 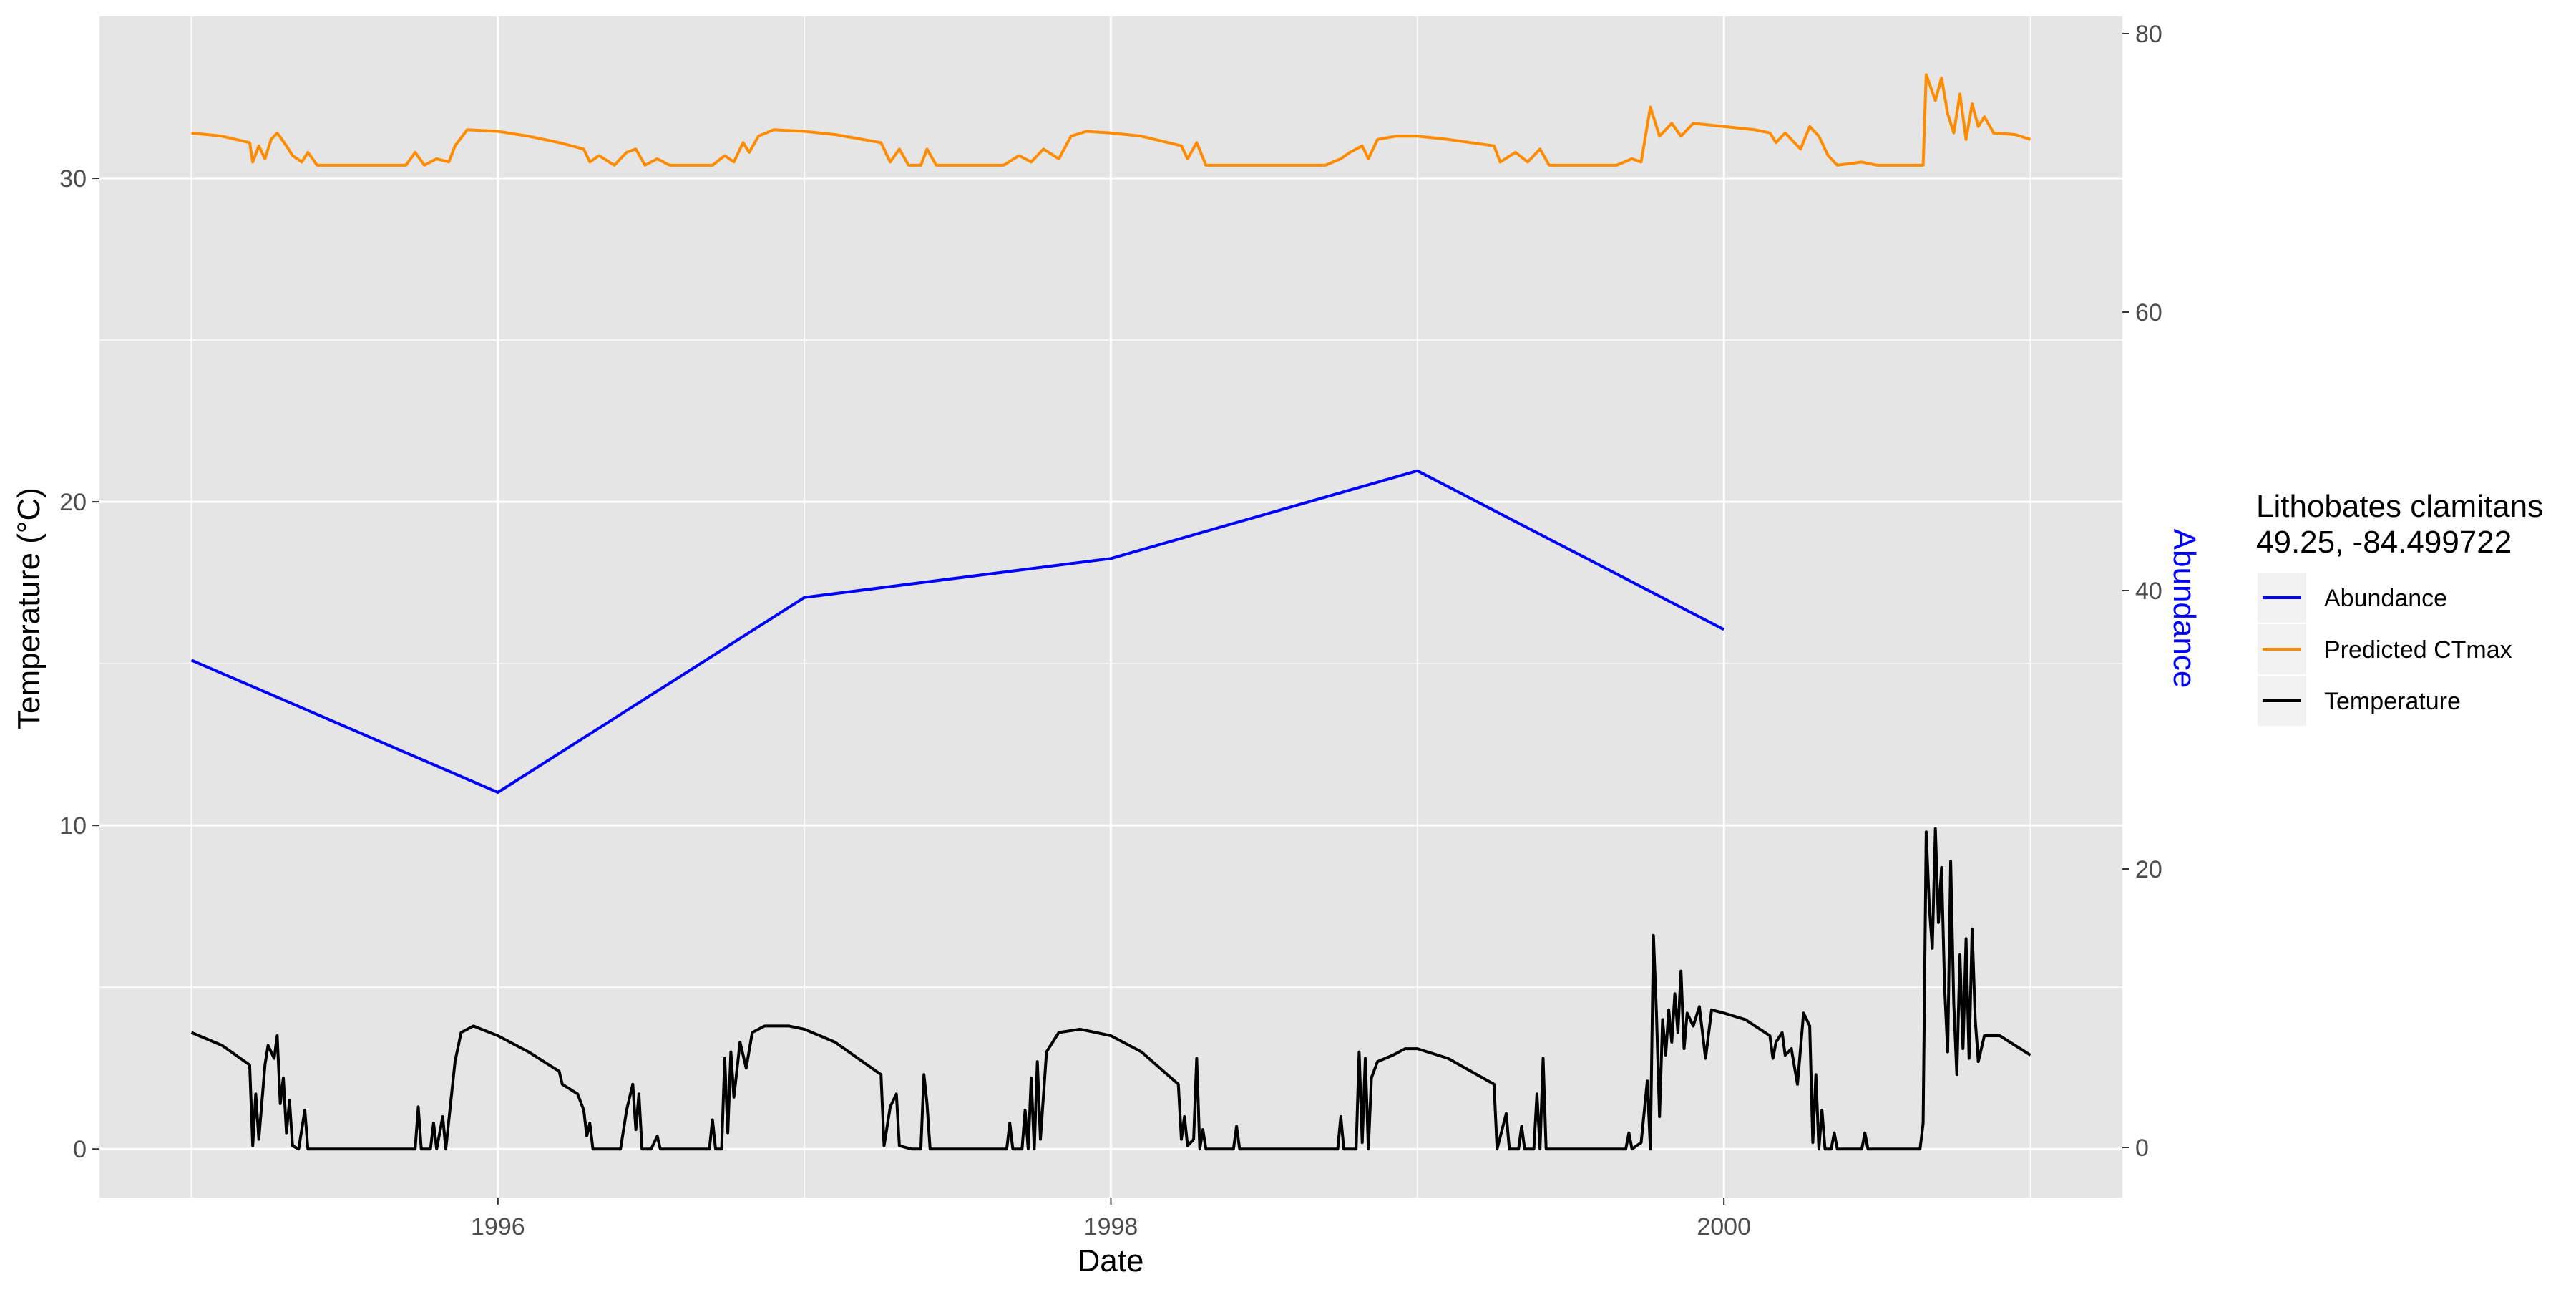 What do you see at coordinates (1724, 1226) in the screenshot?
I see `x-tick-label: 2000` at bounding box center [1724, 1226].